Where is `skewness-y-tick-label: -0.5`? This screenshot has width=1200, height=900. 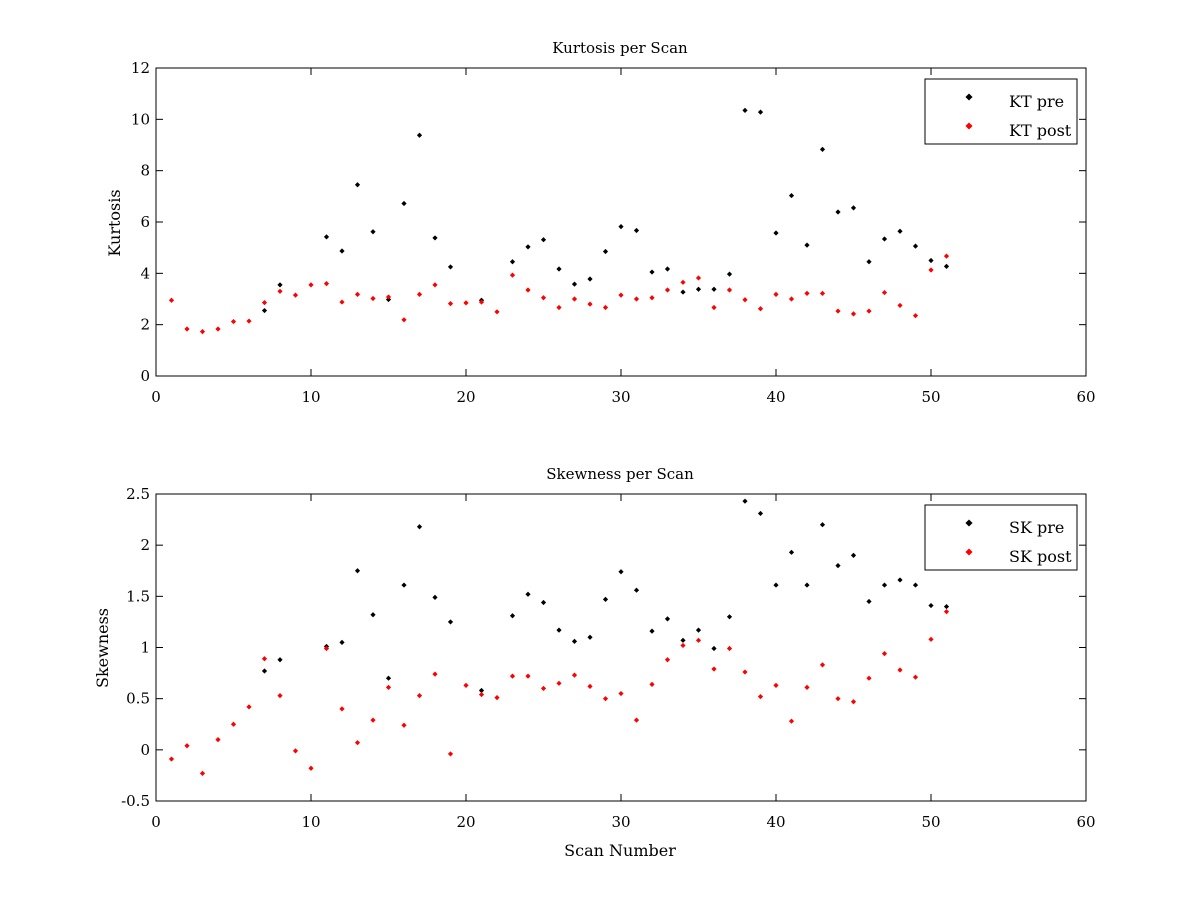
skewness-y-tick-label: -0.5 is located at coordinates (135, 801).